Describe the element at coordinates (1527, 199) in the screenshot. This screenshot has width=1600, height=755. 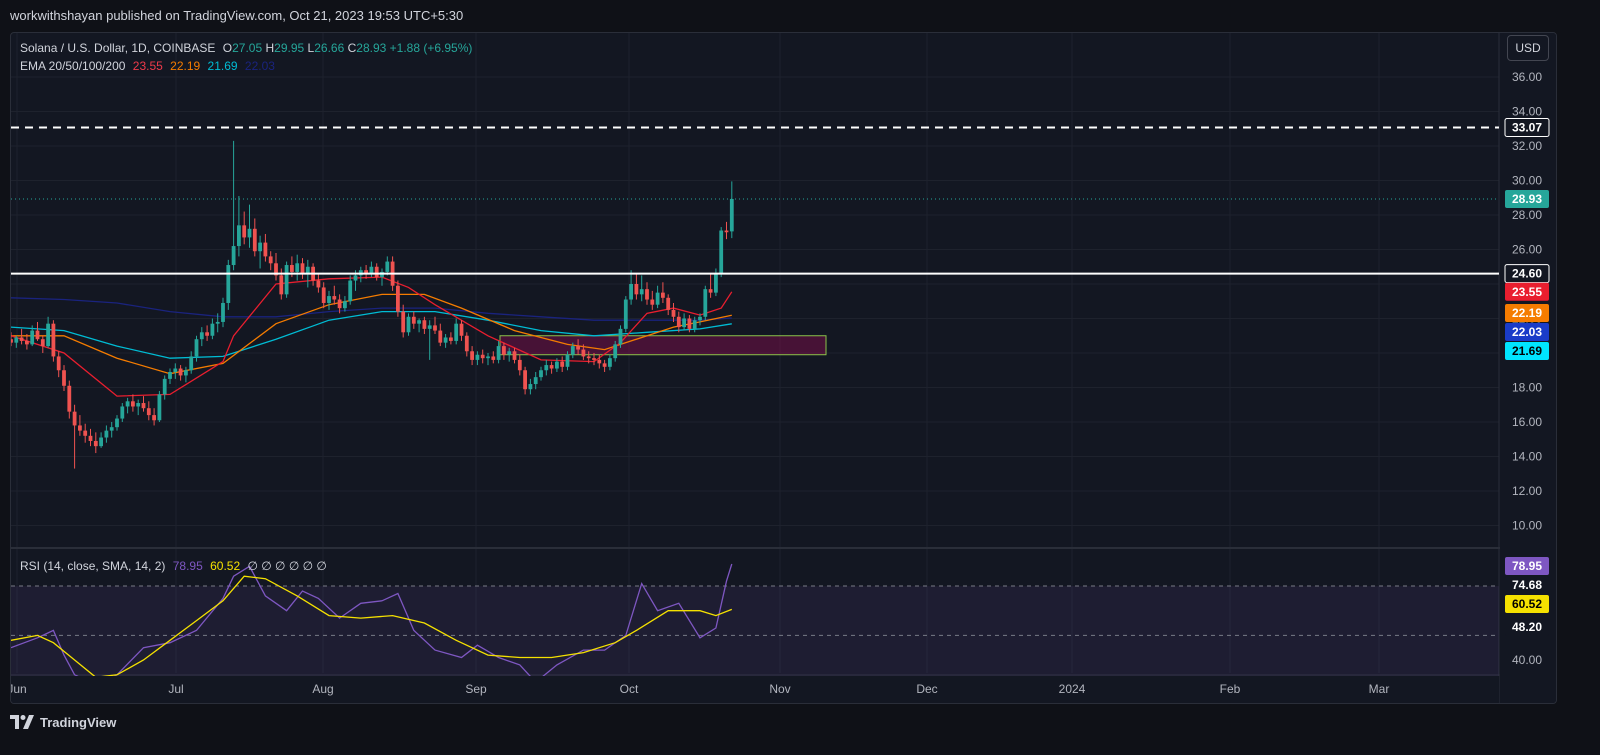
I see `price-label-text: 28.93` at that location.